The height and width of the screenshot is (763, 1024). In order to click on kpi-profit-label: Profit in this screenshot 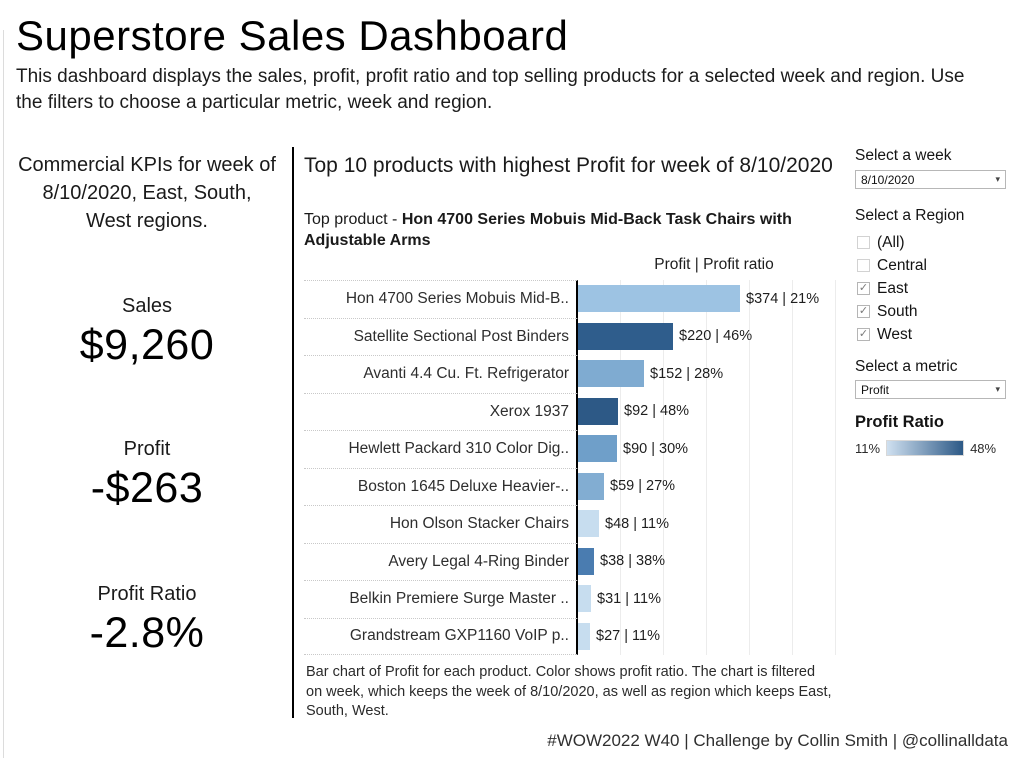, I will do `click(147, 449)`.